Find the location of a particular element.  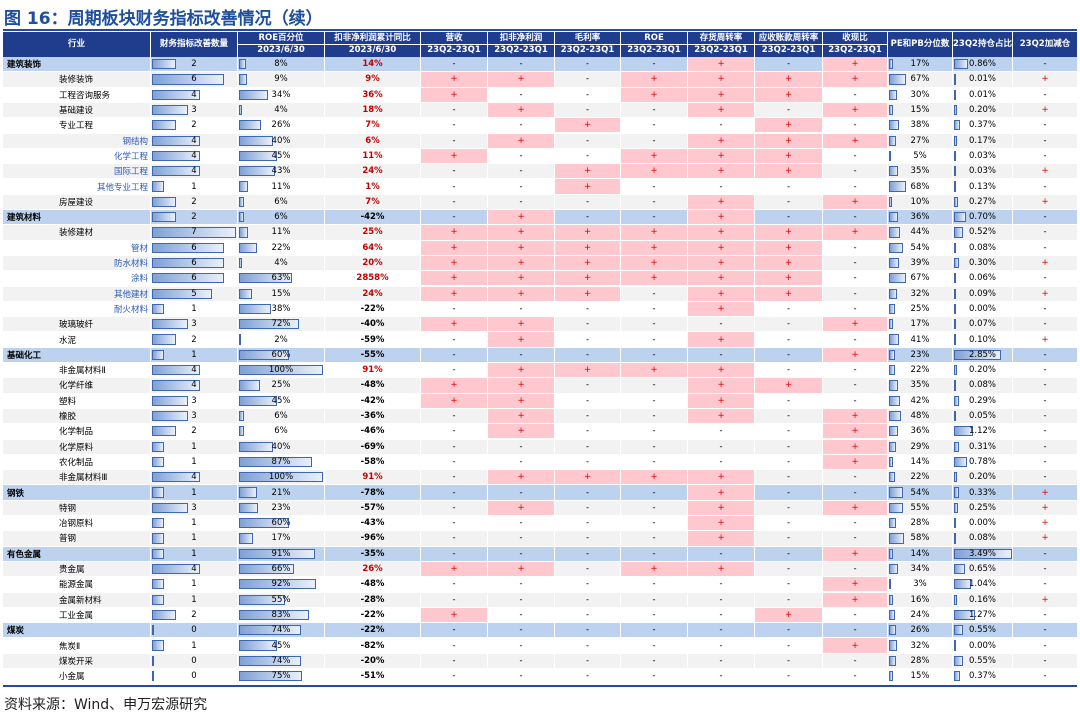

cell: 100% is located at coordinates (281, 478).